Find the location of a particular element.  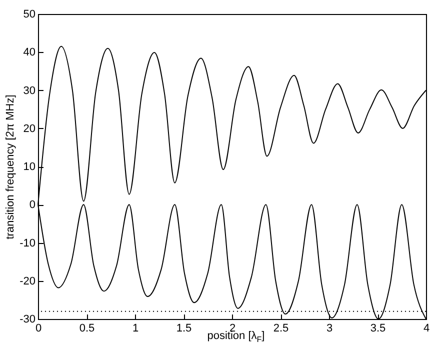

x-tick-label: 1.5 is located at coordinates (184, 328).